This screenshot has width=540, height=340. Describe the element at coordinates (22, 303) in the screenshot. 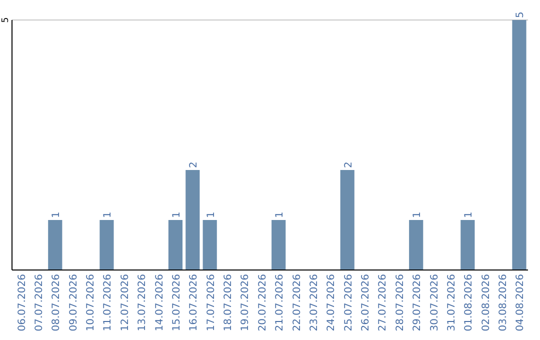

I see `x-tick-label: 06.07.2026` at that location.